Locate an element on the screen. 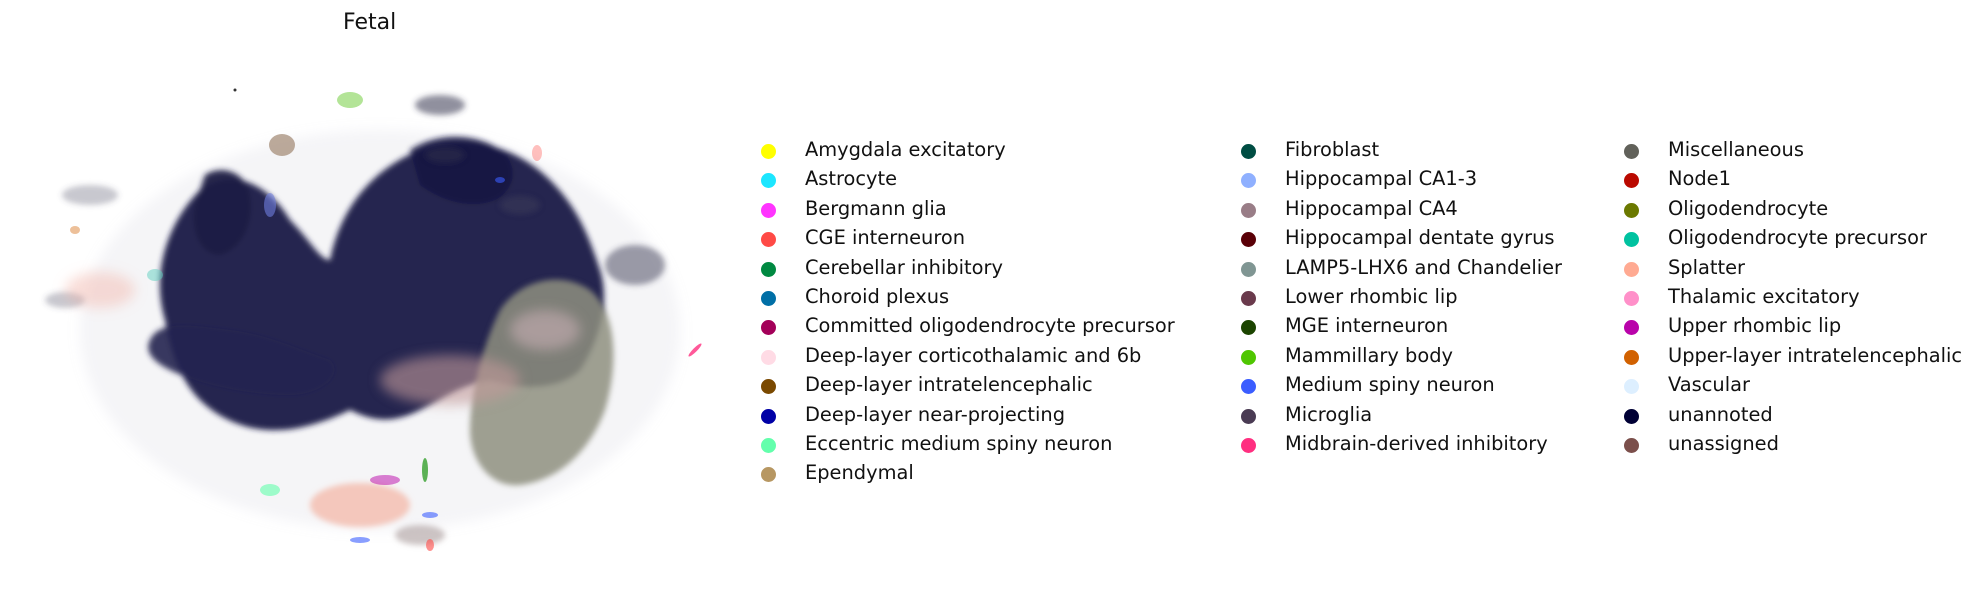  legend-label: Microglia is located at coordinates (1329, 414).